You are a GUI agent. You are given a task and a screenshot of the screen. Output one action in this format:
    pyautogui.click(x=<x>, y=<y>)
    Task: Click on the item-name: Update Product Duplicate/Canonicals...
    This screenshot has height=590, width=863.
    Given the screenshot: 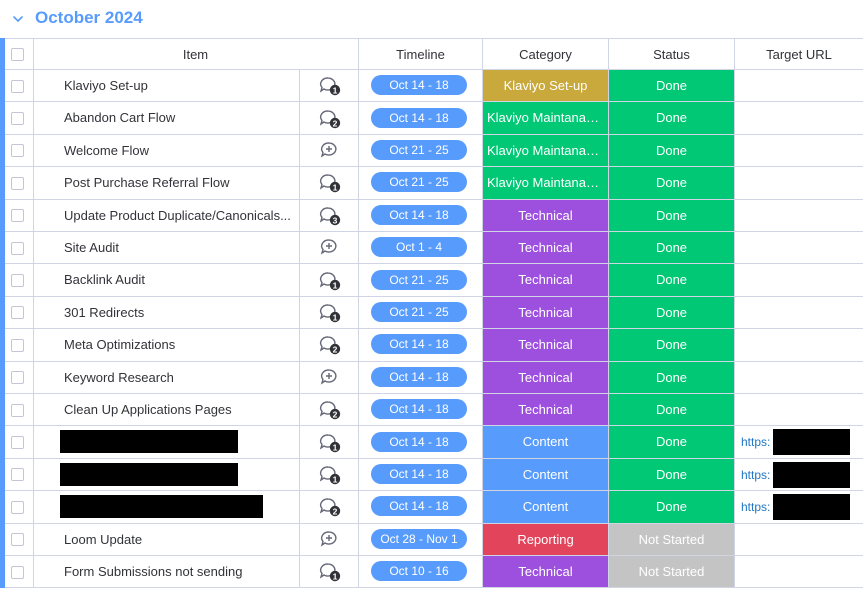 What is the action you would take?
    pyautogui.click(x=177, y=215)
    